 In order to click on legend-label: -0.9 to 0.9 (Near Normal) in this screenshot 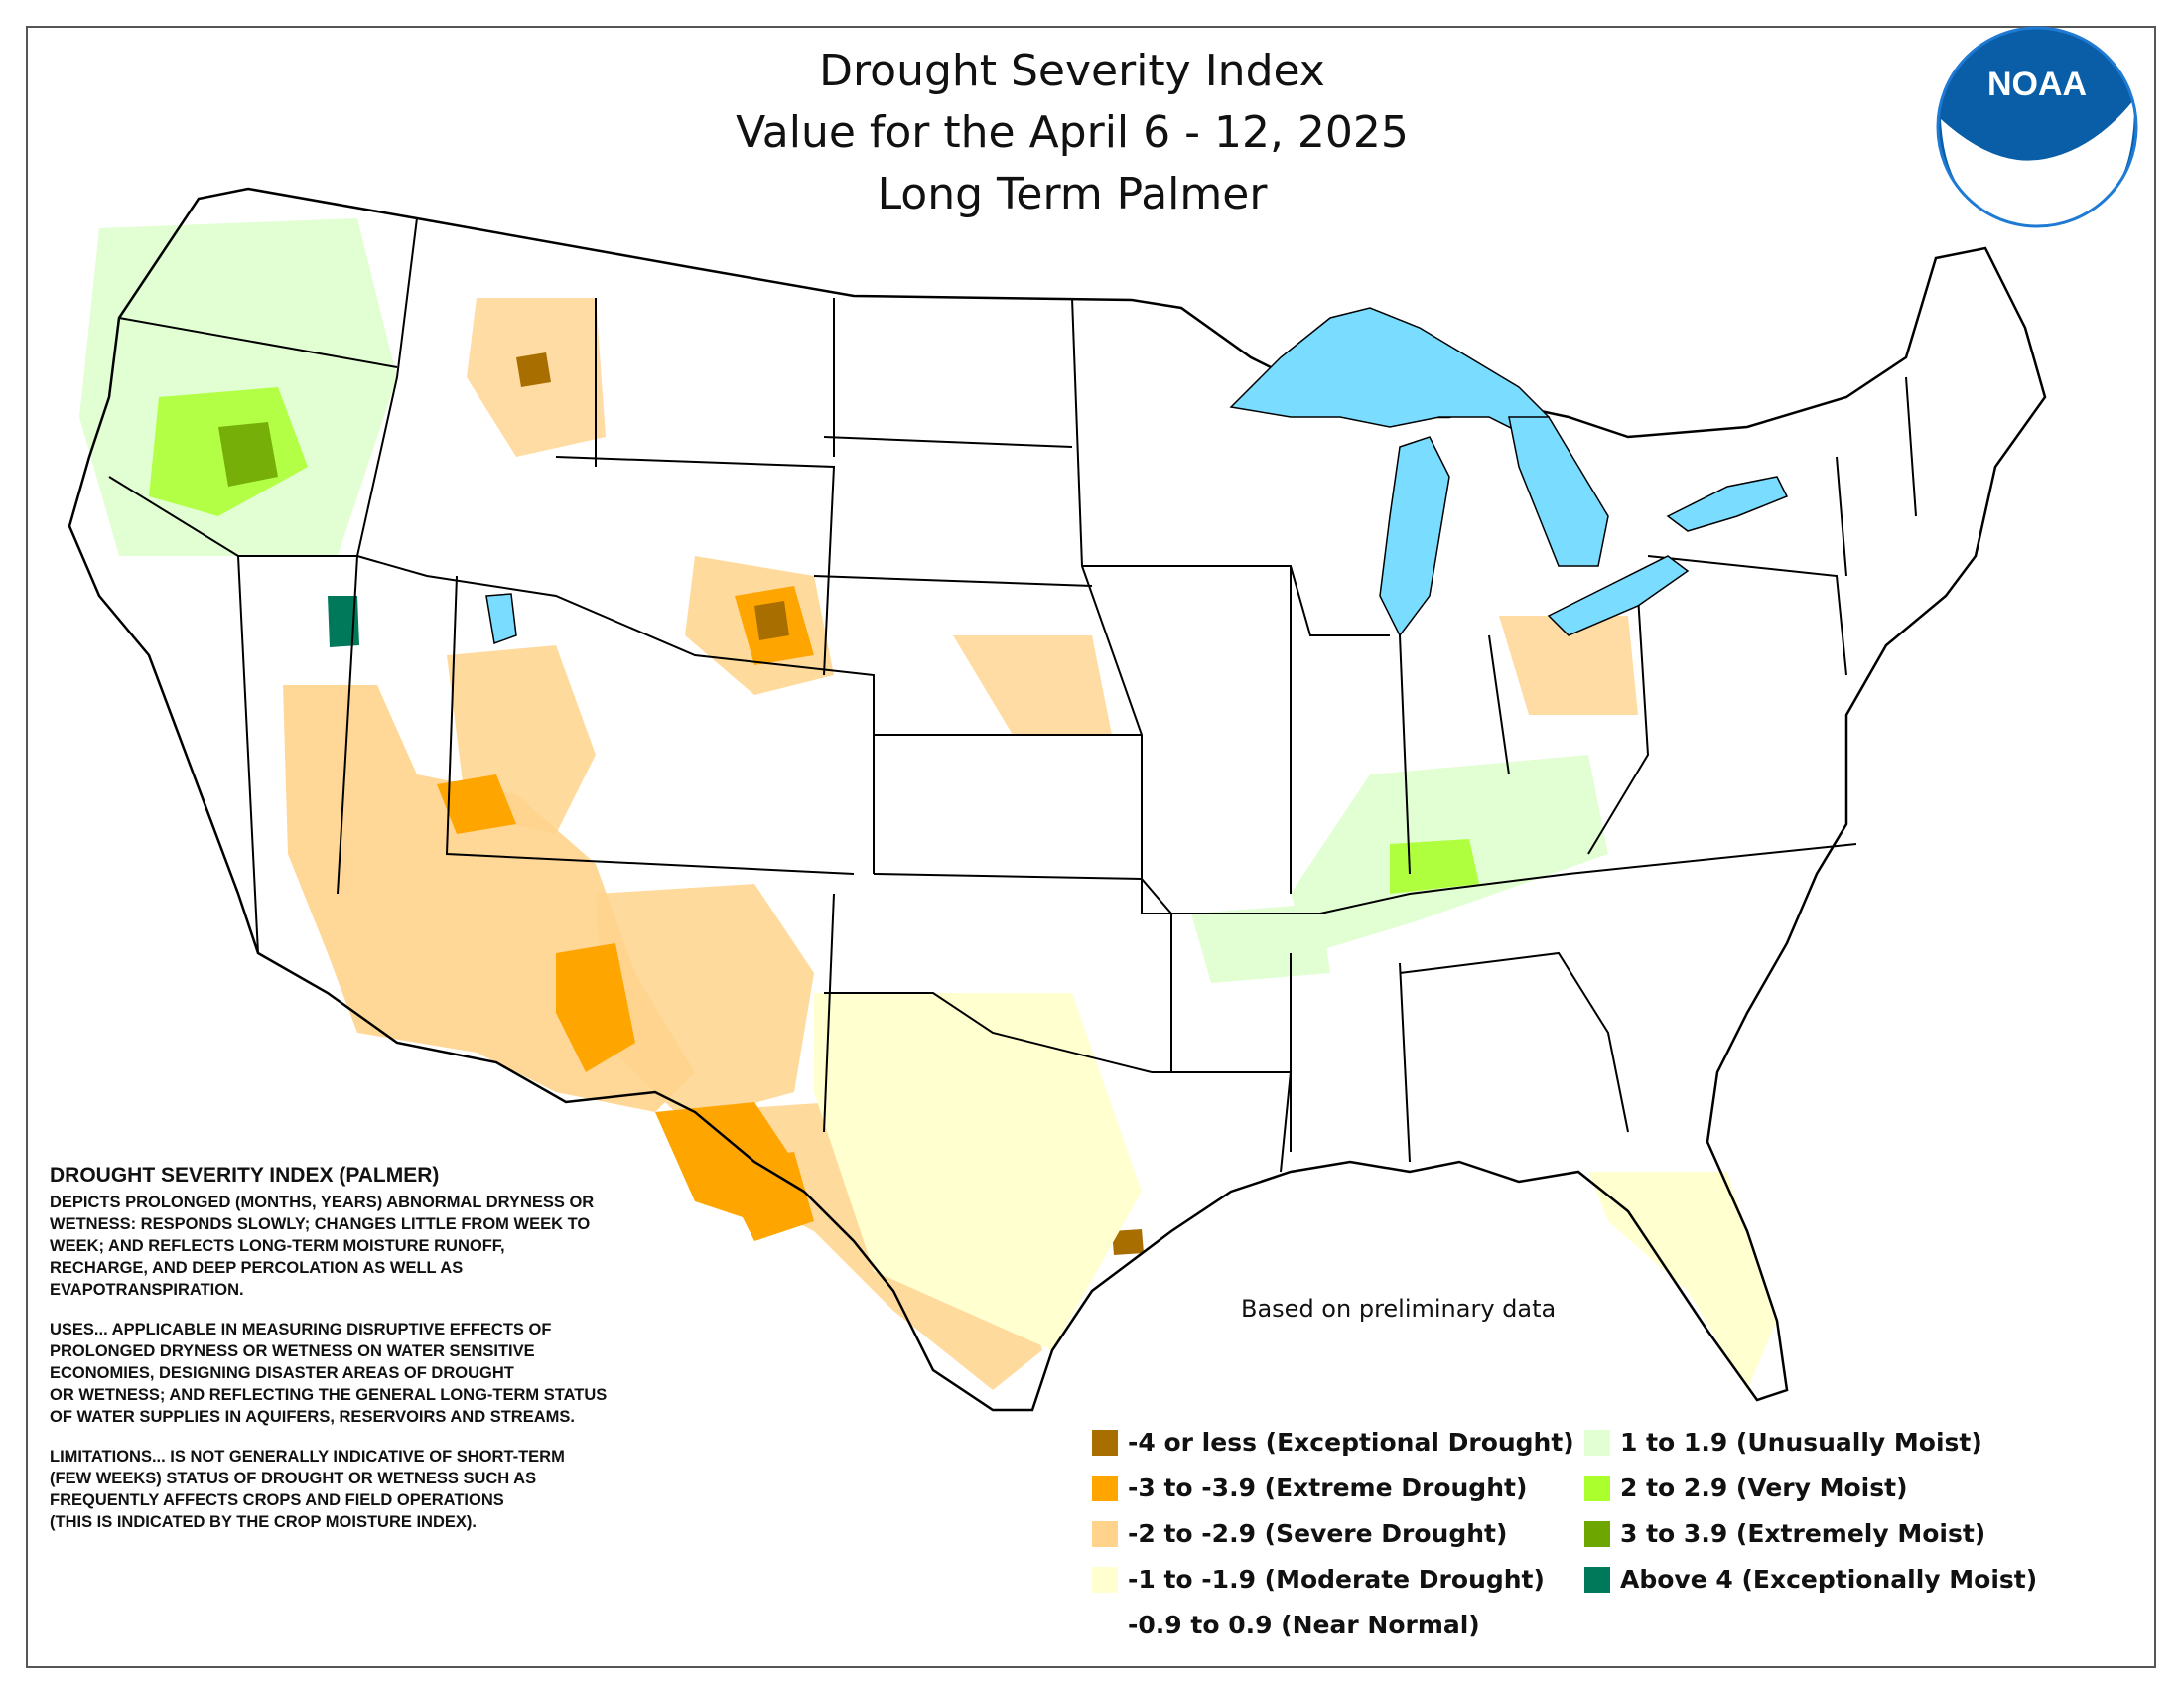, I will do `click(1304, 1625)`.